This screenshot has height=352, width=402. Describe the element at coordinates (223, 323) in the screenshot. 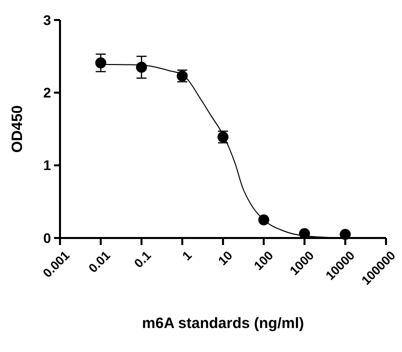

I see `x-axis-title: m6A standards (ng/ml)` at that location.